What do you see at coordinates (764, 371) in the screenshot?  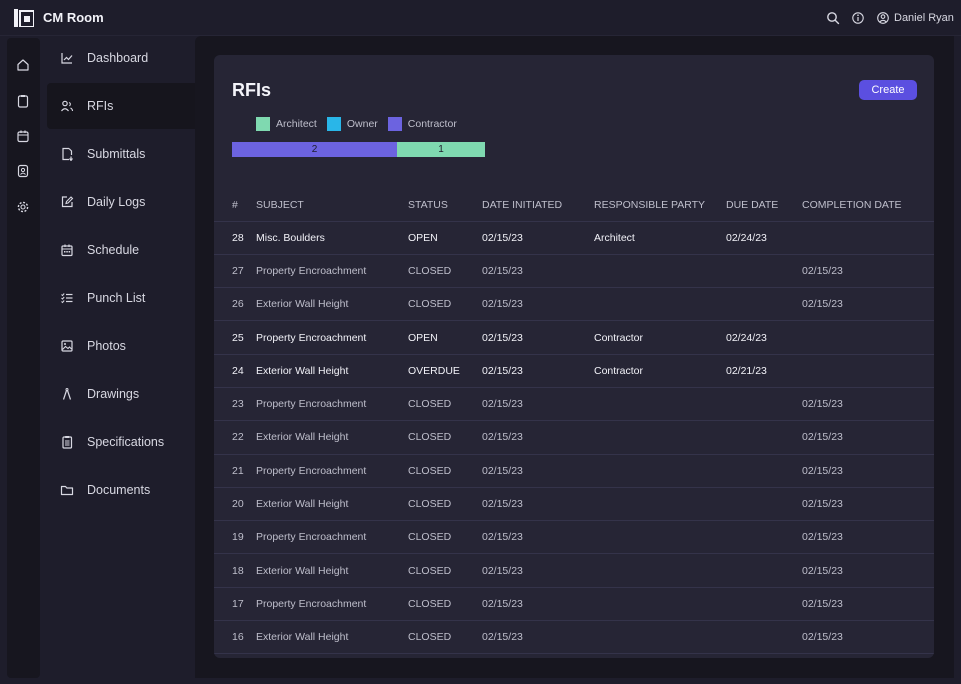 I see `cell-due-date: 02/21/23` at bounding box center [764, 371].